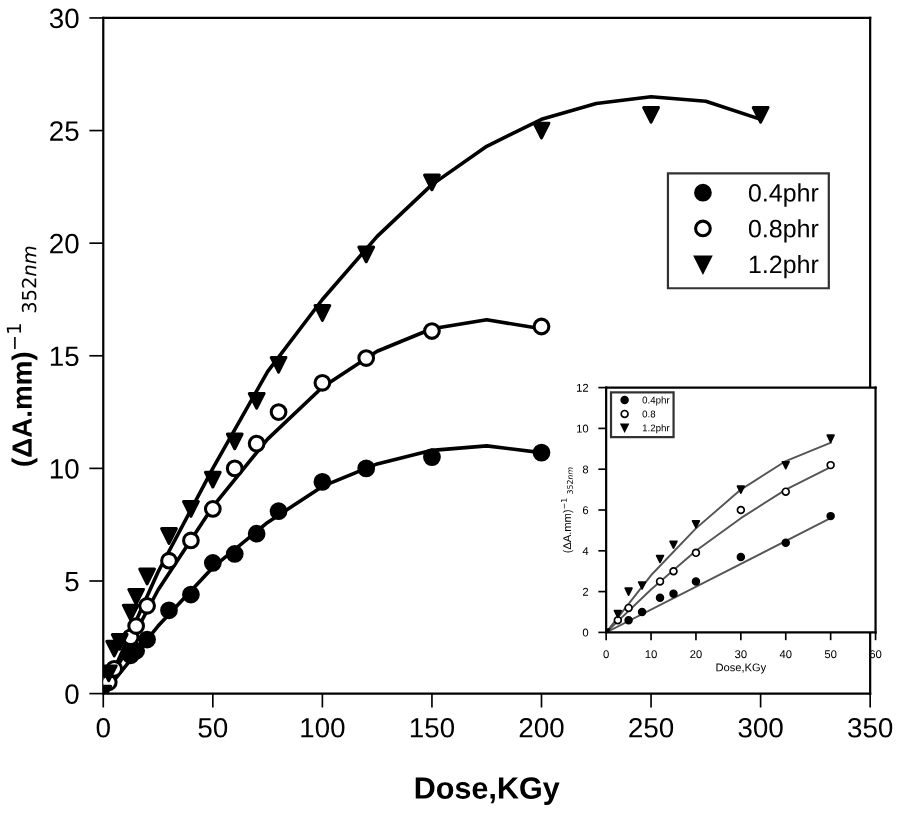 This screenshot has width=898, height=816. What do you see at coordinates (760, 727) in the screenshot?
I see `x-tick-label: 300` at bounding box center [760, 727].